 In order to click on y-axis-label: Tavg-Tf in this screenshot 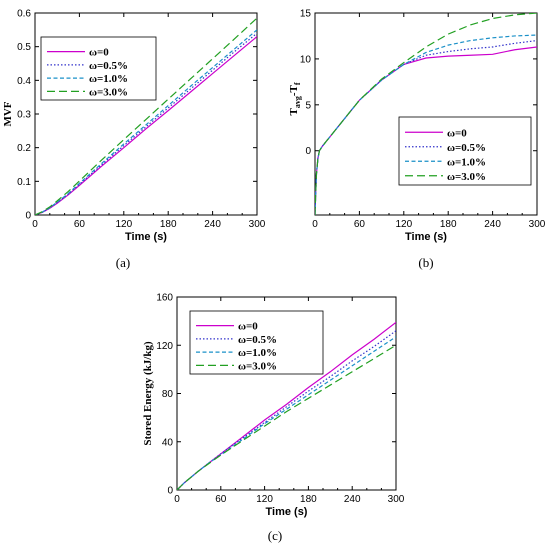, I will do `click(295, 98)`.